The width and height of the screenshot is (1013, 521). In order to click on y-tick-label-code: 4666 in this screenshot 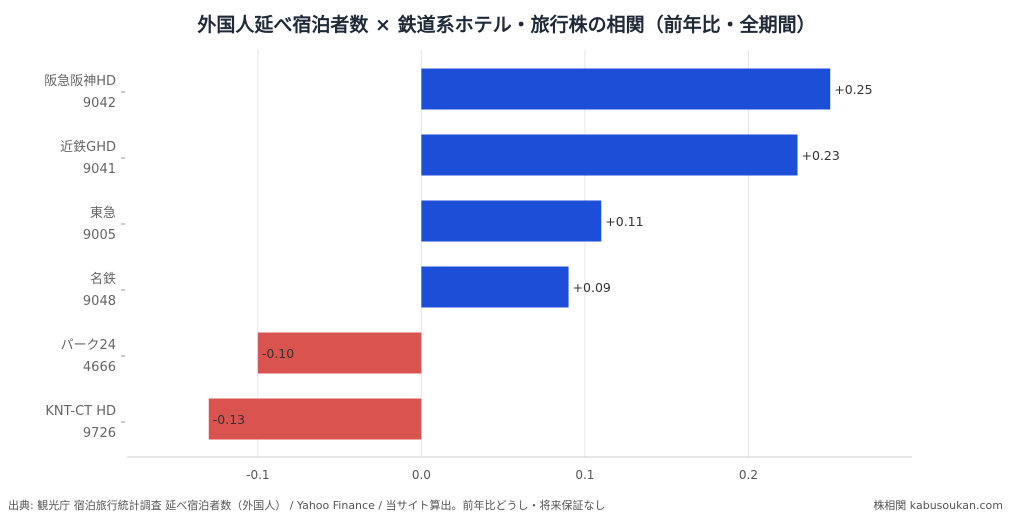, I will do `click(99, 367)`.